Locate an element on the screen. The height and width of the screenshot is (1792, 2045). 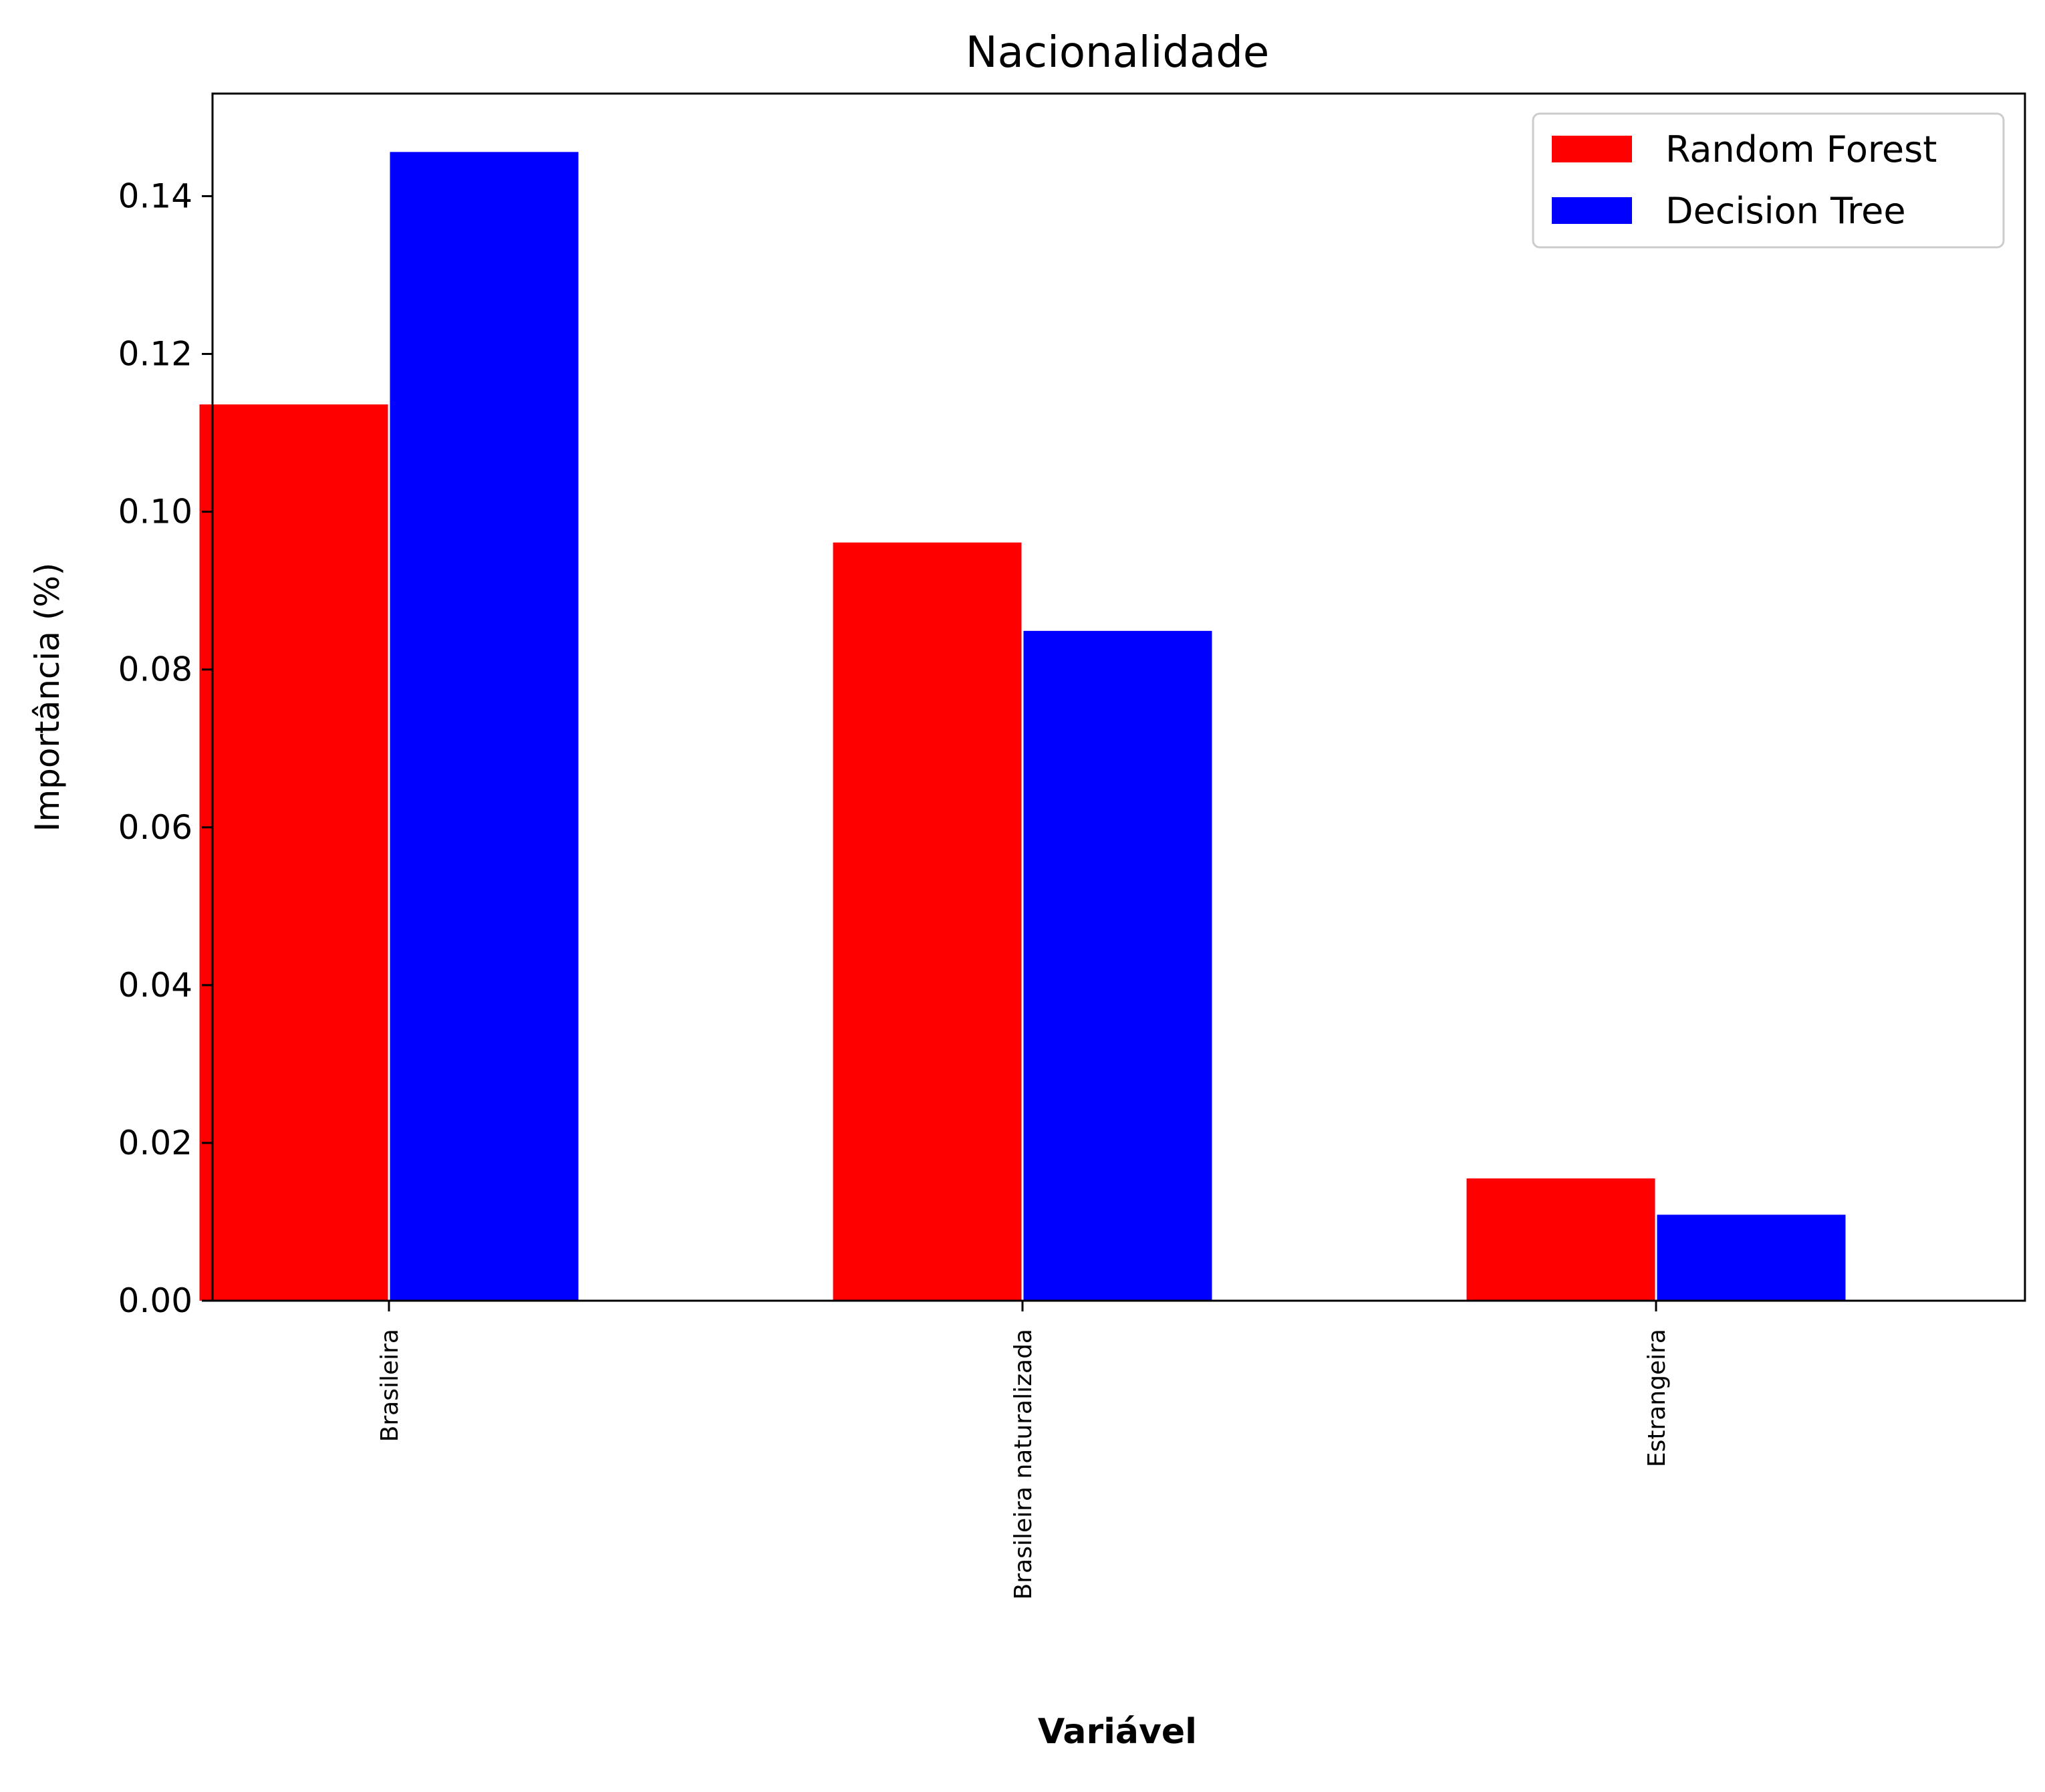
chart-title: Nacionalidade is located at coordinates (1117, 53).